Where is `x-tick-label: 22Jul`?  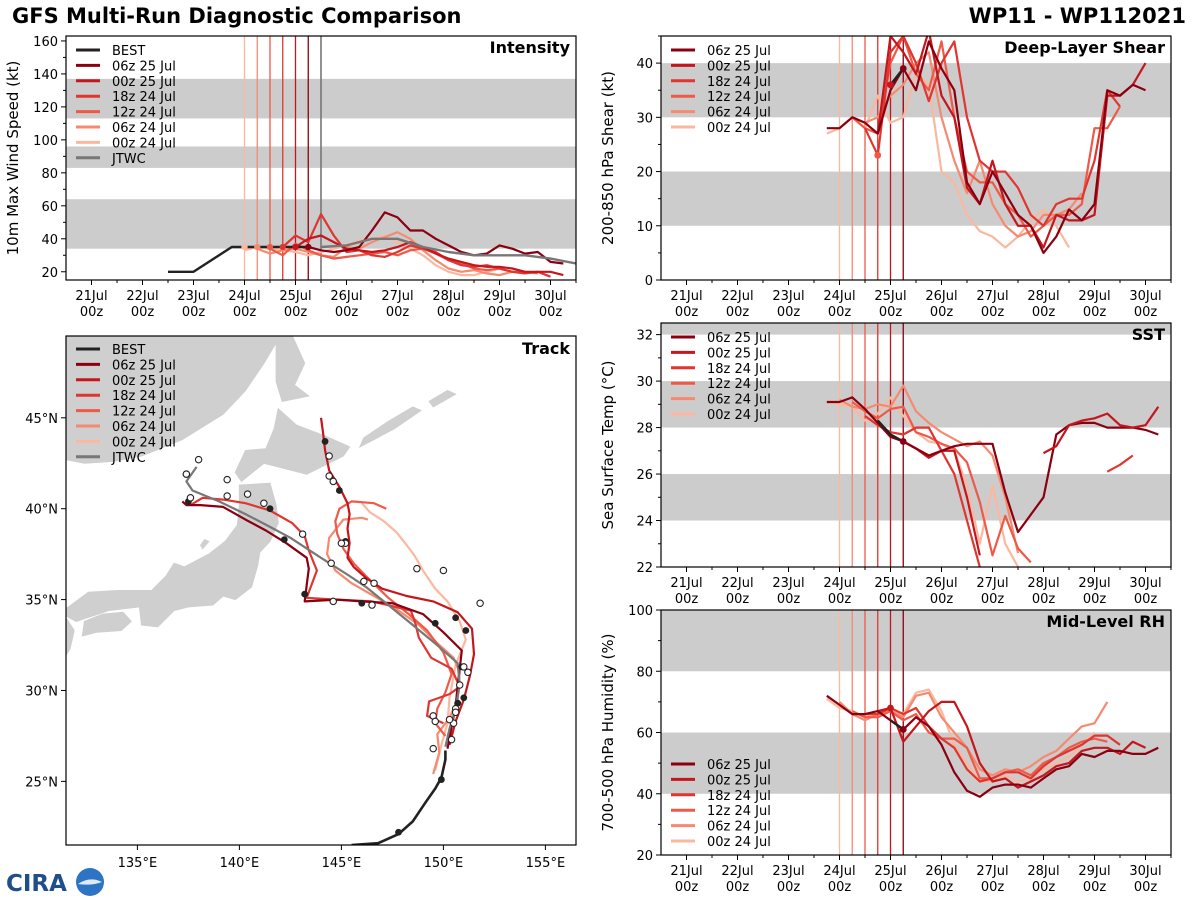
x-tick-label: 22Jul is located at coordinates (142, 296).